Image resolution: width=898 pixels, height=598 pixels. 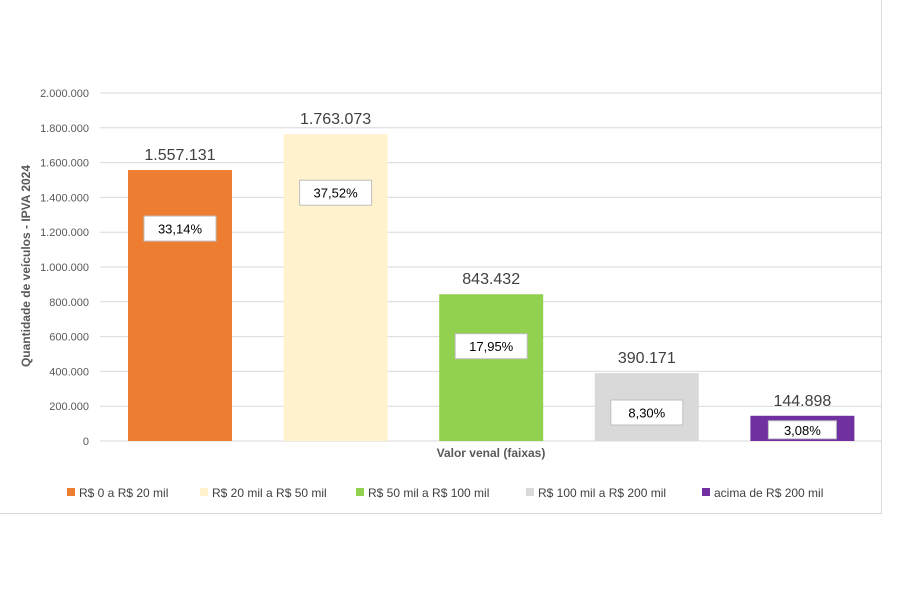 I want to click on y-tick-label: 200.000, so click(x=69, y=407).